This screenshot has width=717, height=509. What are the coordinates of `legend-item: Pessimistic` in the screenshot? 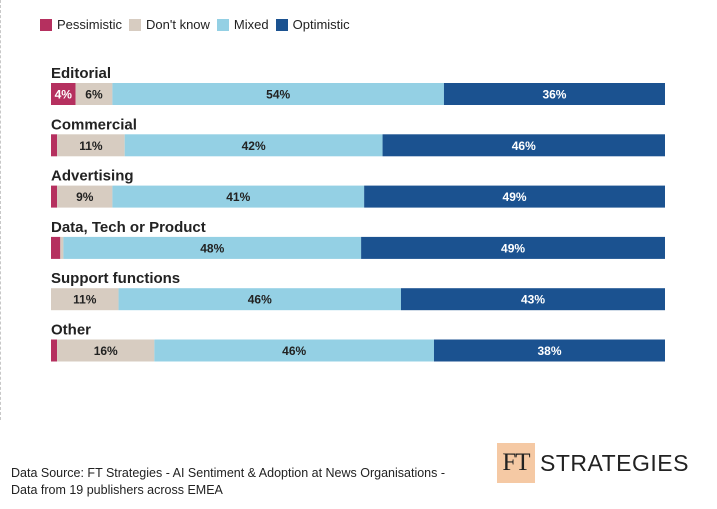 It's located at (81, 24).